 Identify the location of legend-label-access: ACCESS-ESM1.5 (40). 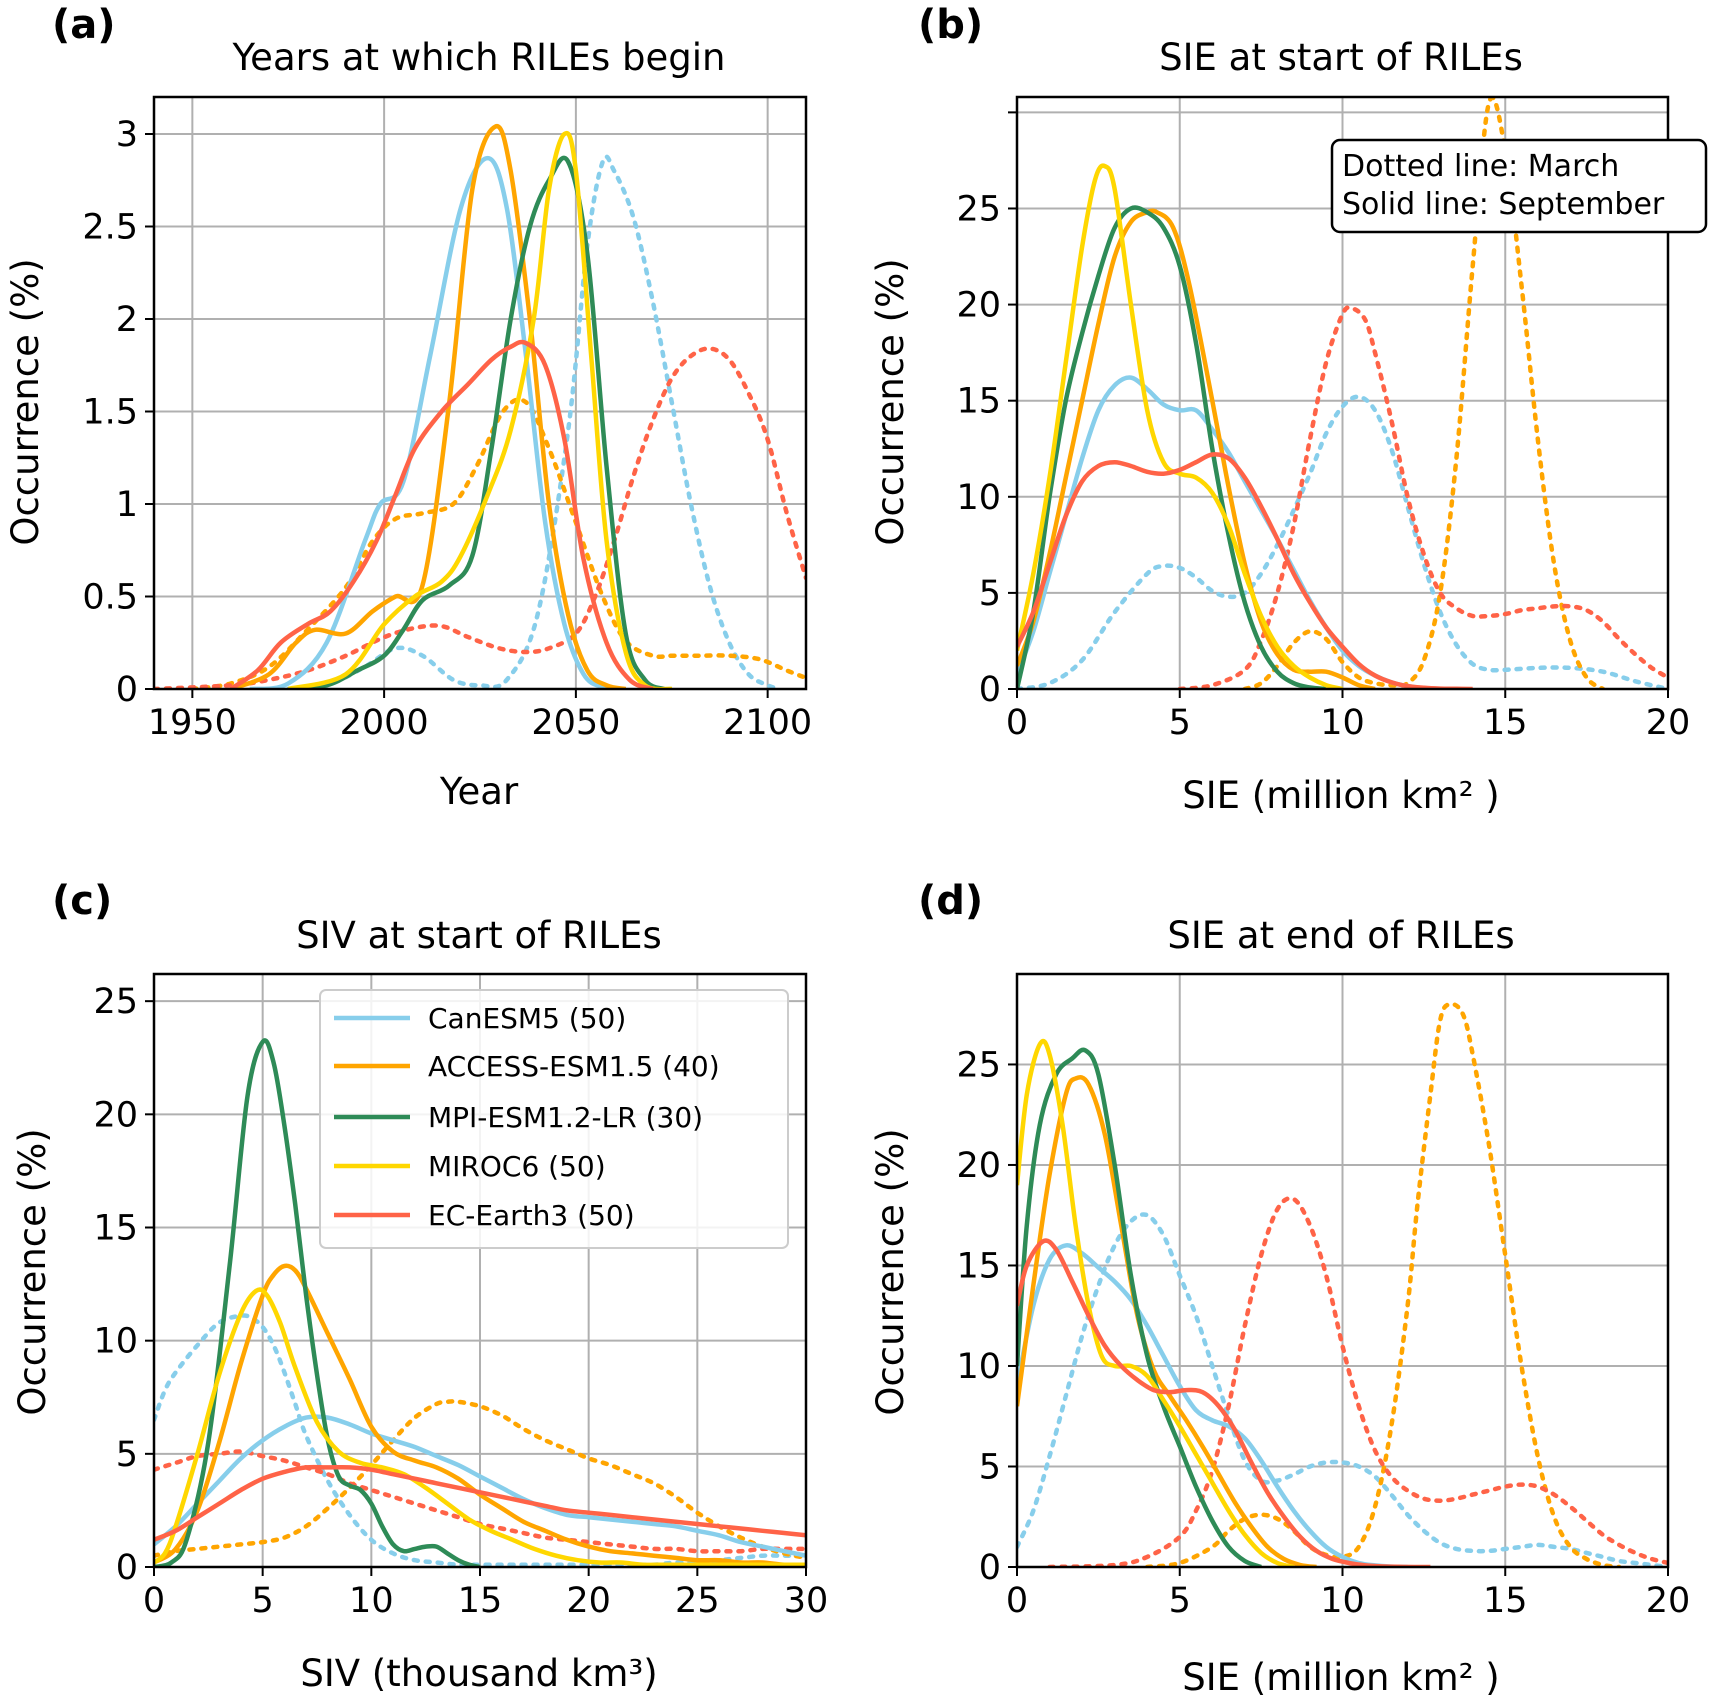
(574, 1066).